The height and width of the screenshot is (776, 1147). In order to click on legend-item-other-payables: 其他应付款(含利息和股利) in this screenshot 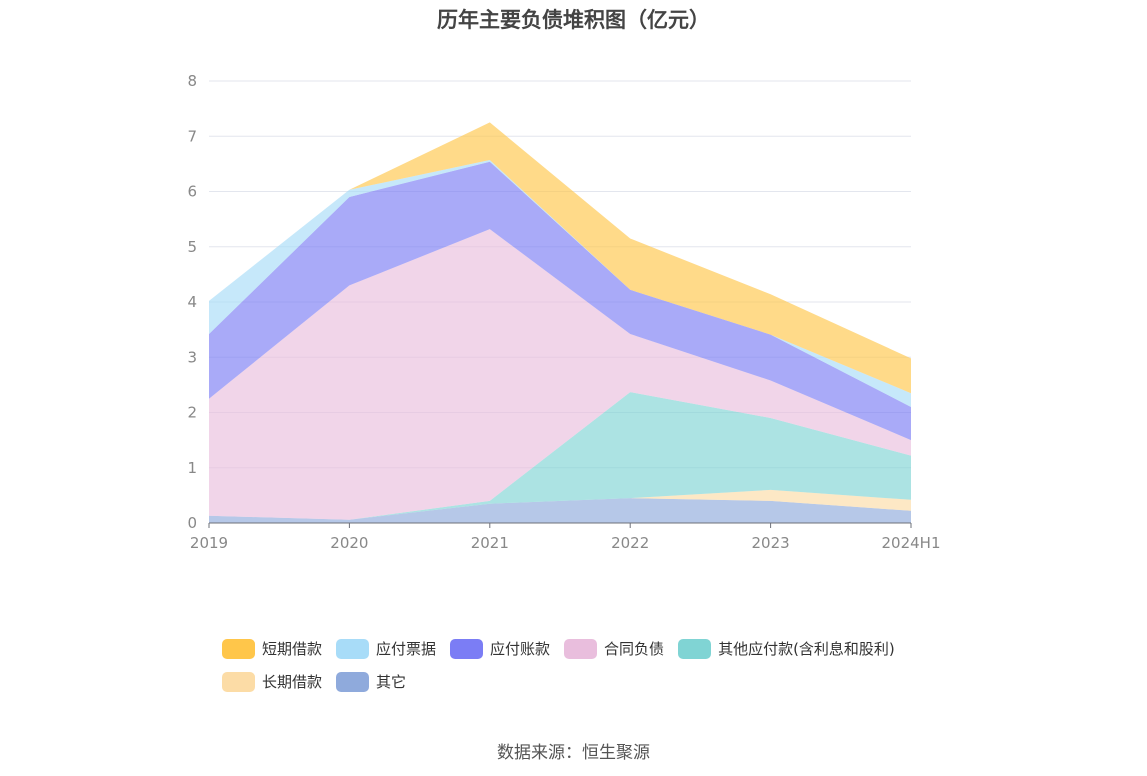, I will do `click(786, 648)`.